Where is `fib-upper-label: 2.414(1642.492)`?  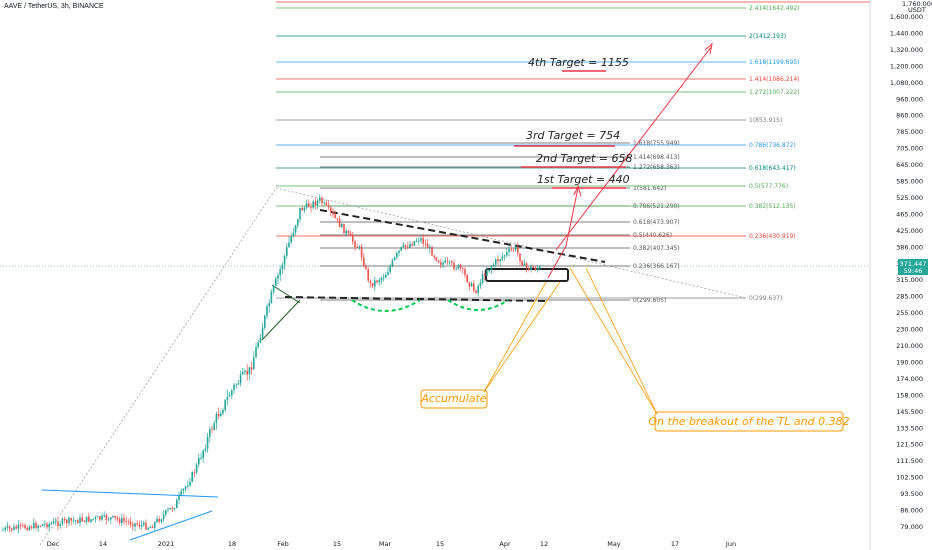 fib-upper-label: 2.414(1642.492) is located at coordinates (774, 8).